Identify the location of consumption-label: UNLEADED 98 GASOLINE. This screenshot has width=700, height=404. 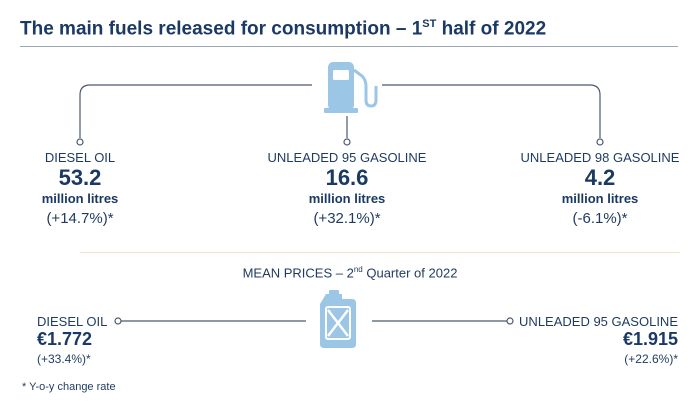
(600, 157).